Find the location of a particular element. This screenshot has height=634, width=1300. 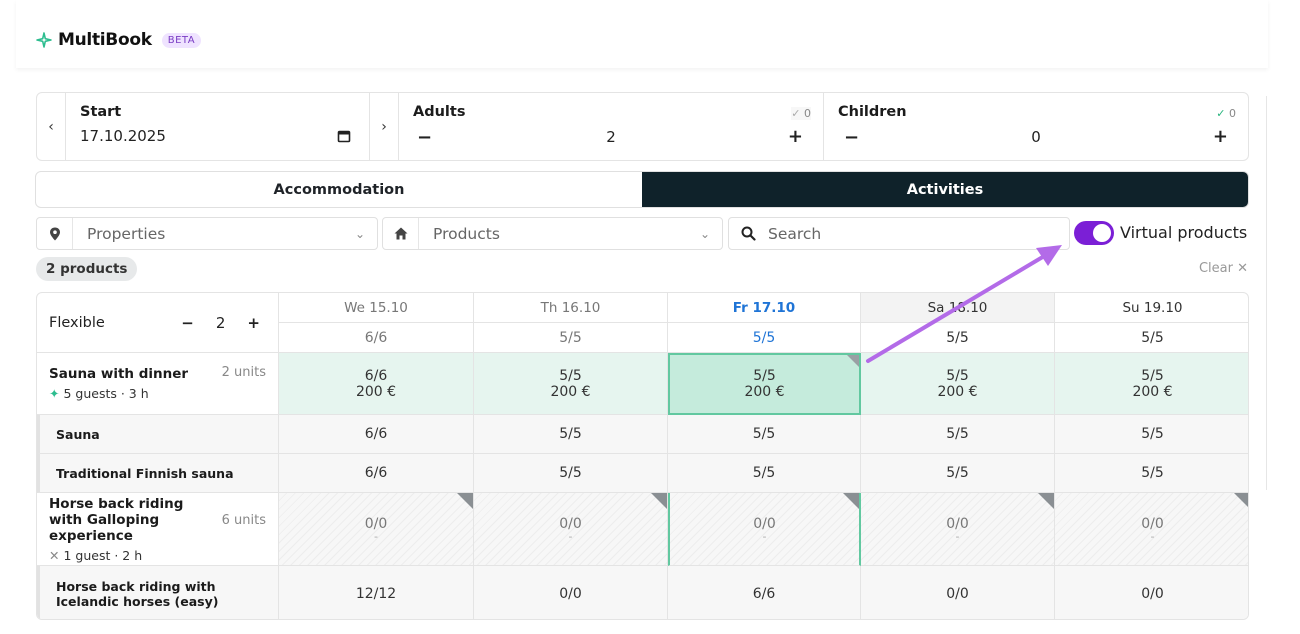

availability-cell: 0/0 is located at coordinates (958, 592).